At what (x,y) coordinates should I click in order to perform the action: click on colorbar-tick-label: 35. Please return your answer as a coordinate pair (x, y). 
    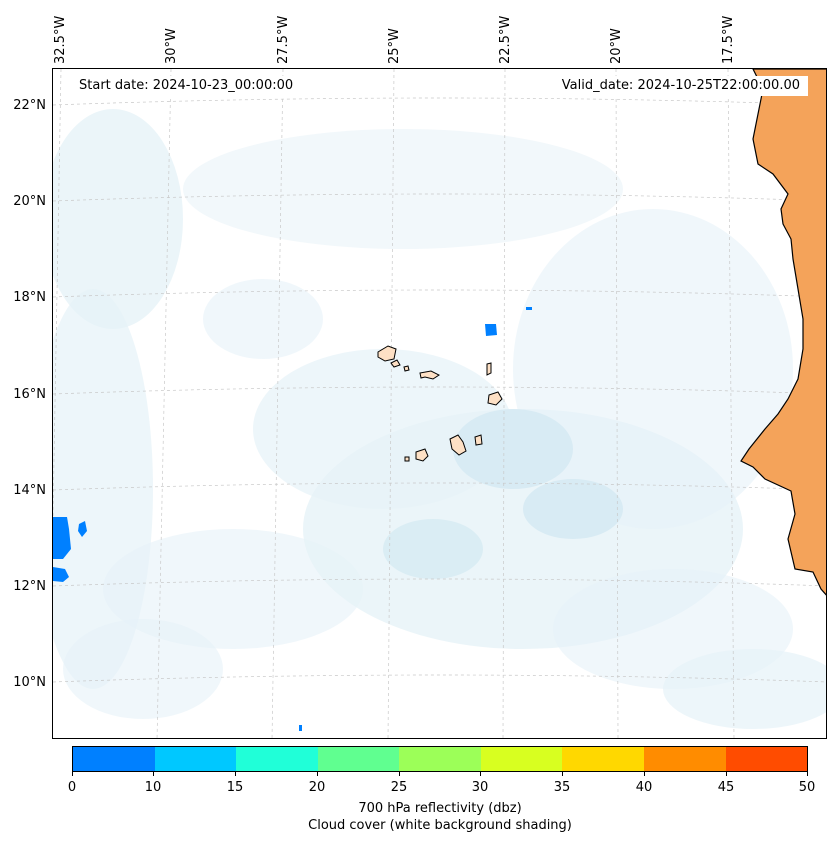
    Looking at the image, I should click on (562, 787).